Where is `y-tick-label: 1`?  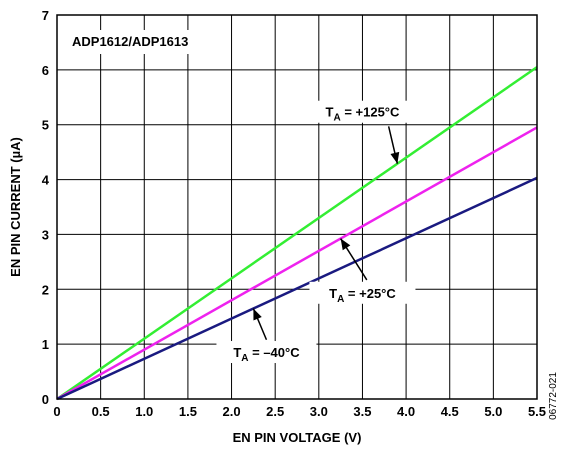 y-tick-label: 1 is located at coordinates (45, 344).